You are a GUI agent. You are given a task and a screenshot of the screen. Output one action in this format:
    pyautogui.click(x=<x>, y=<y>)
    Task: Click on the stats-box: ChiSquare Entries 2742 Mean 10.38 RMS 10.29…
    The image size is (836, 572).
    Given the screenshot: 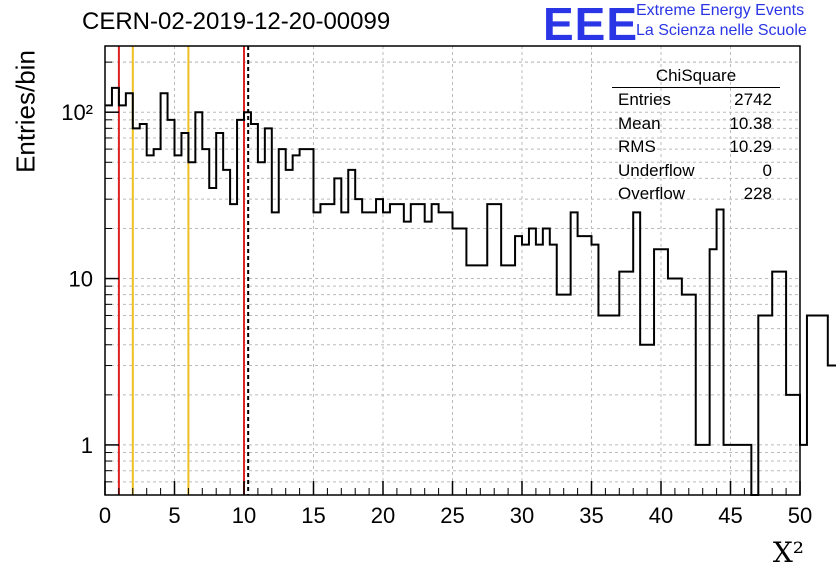 What is the action you would take?
    pyautogui.click(x=696, y=137)
    